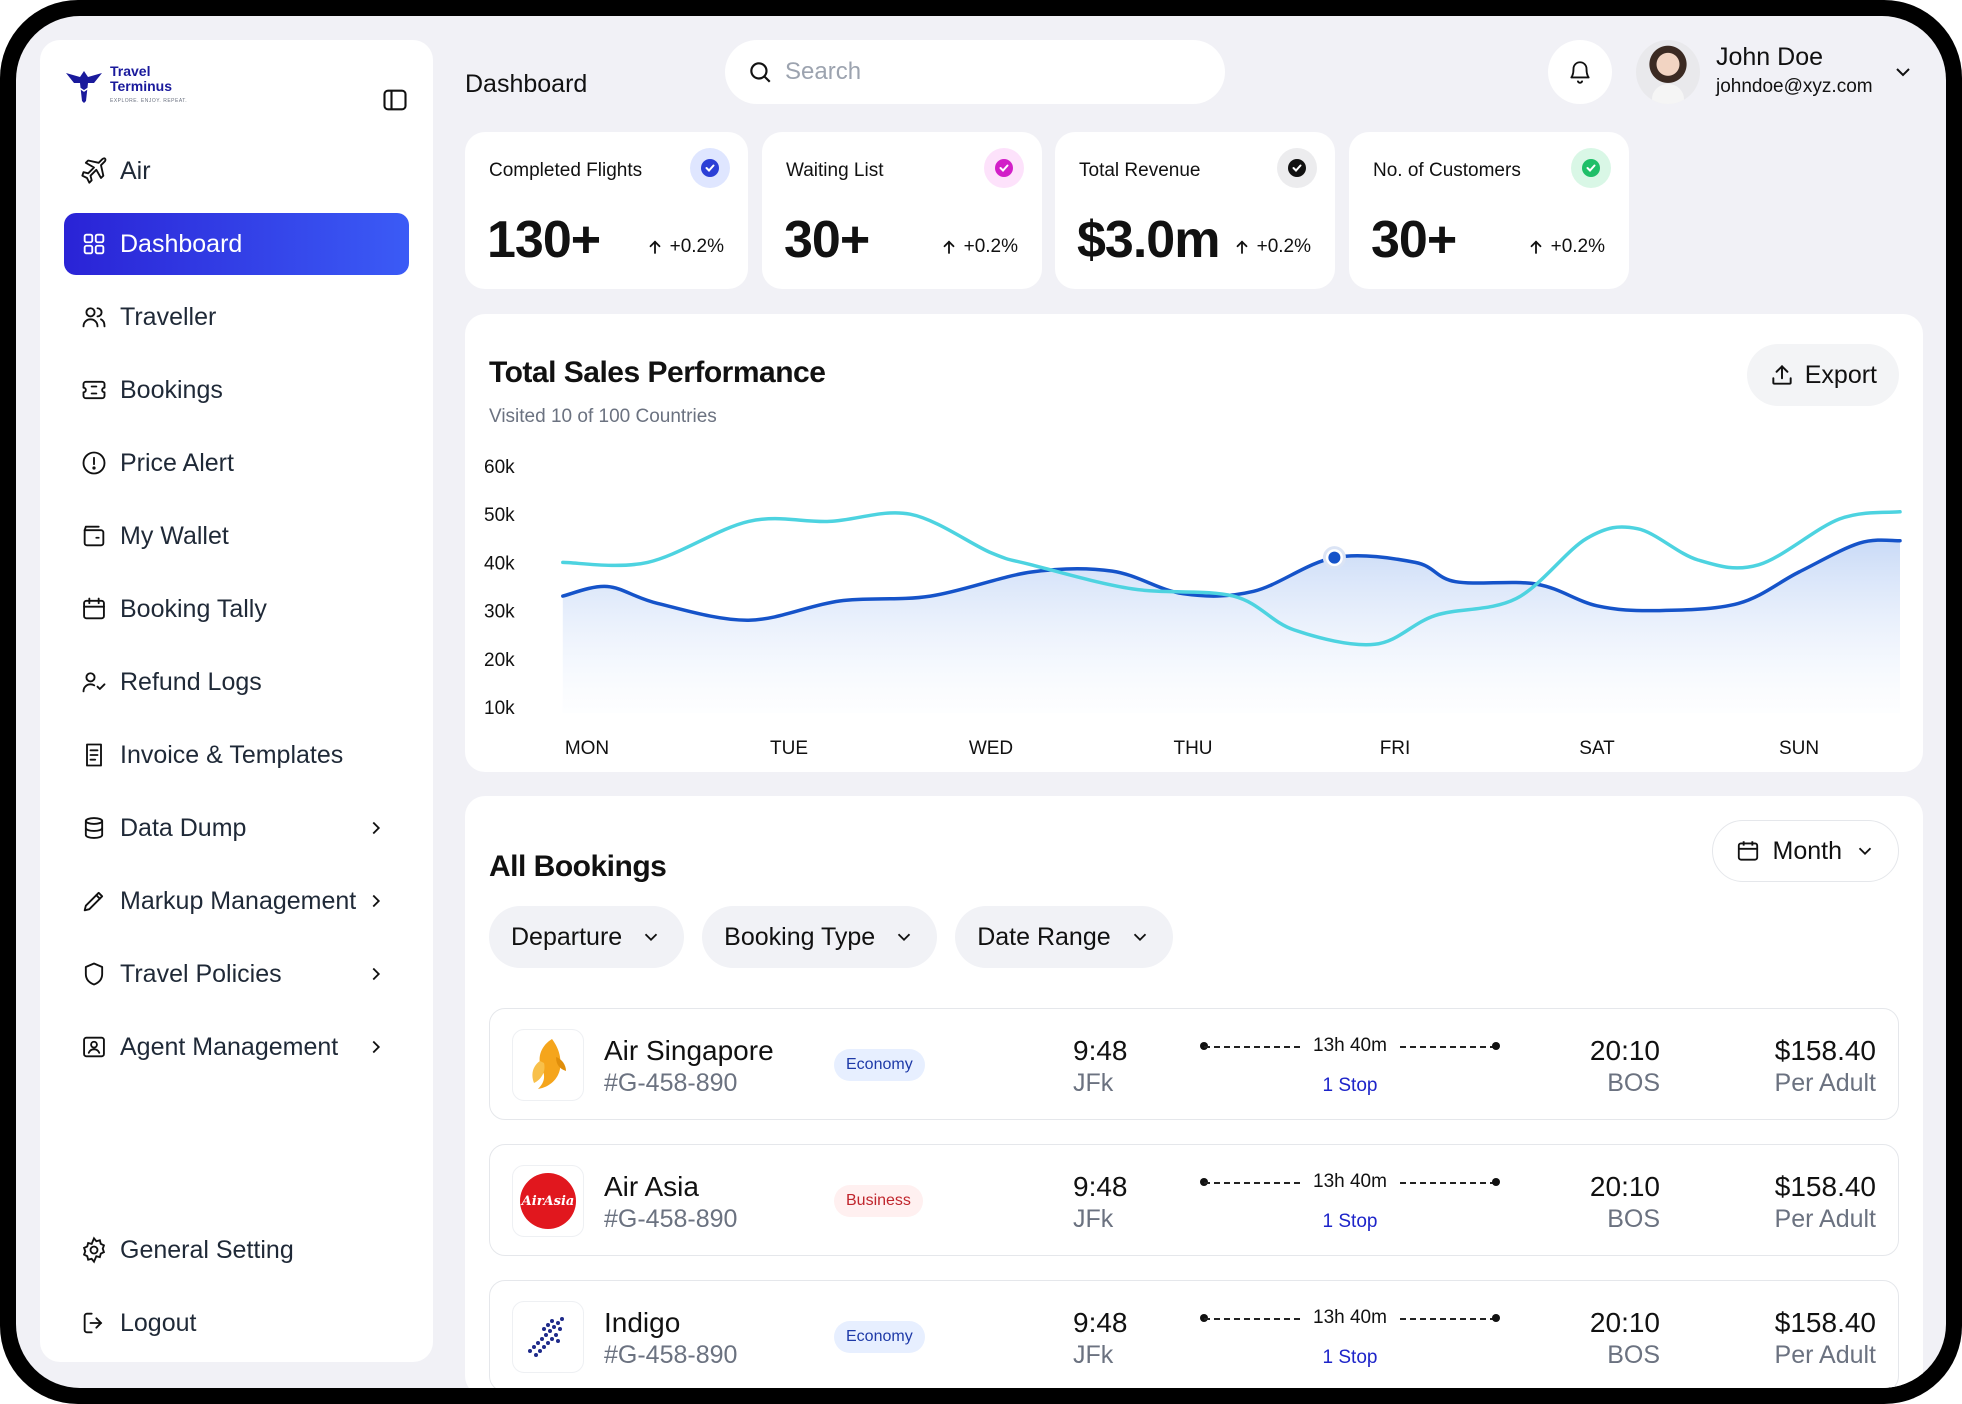  What do you see at coordinates (1148, 240) in the screenshot?
I see `stat-value: $3.0m` at bounding box center [1148, 240].